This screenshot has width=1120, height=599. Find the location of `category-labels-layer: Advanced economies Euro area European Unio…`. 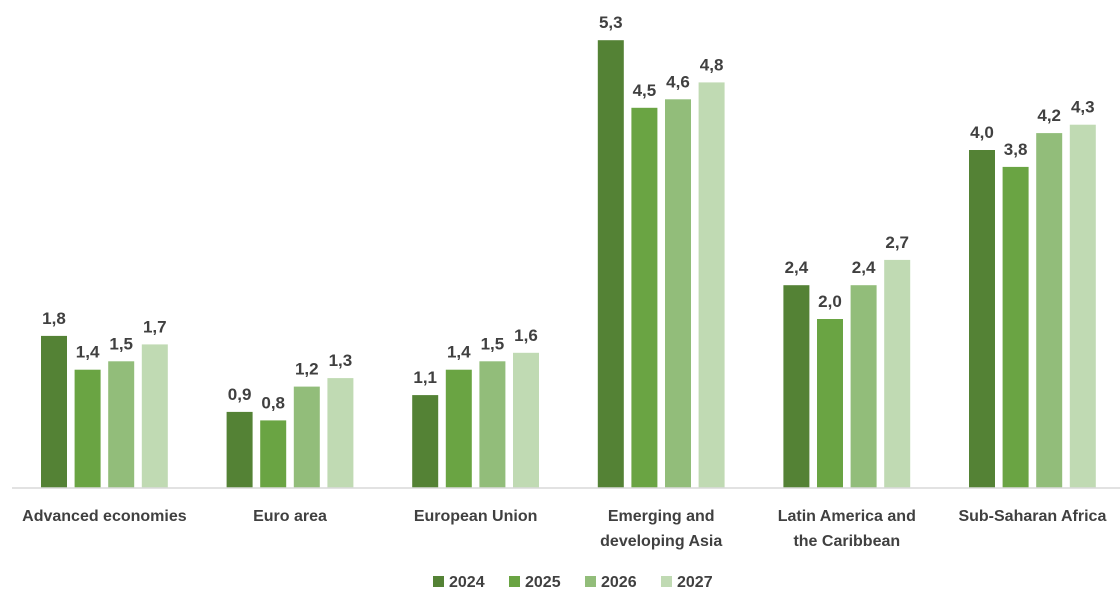

category-labels-layer: Advanced economies Euro area European Unio… is located at coordinates (564, 529).